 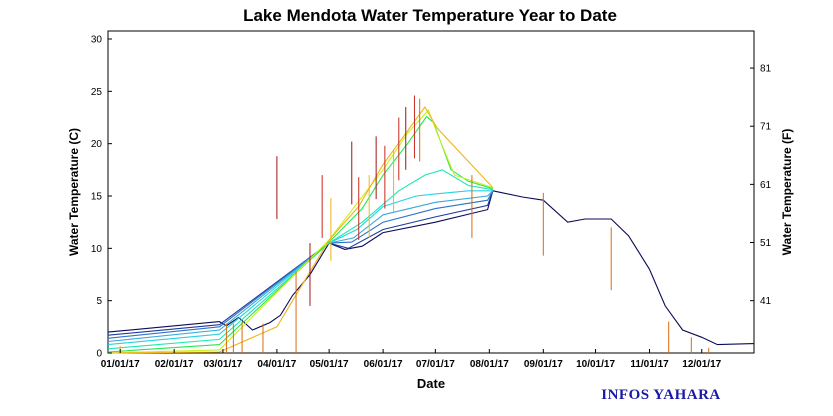 What do you see at coordinates (99, 354) in the screenshot?
I see `ytick-c-label-0: 0` at bounding box center [99, 354].